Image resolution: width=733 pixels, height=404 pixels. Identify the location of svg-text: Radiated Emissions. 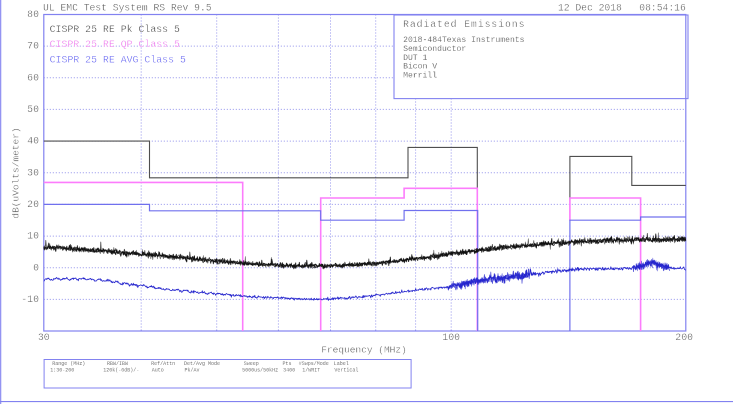
(464, 24).